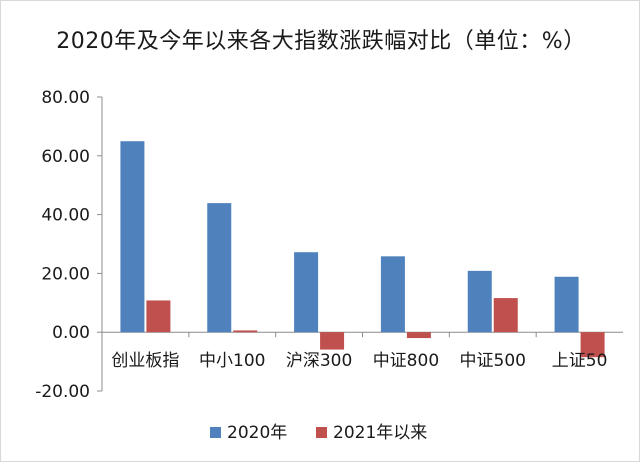  What do you see at coordinates (232, 361) in the screenshot?
I see `x-category-label: 中小100` at bounding box center [232, 361].